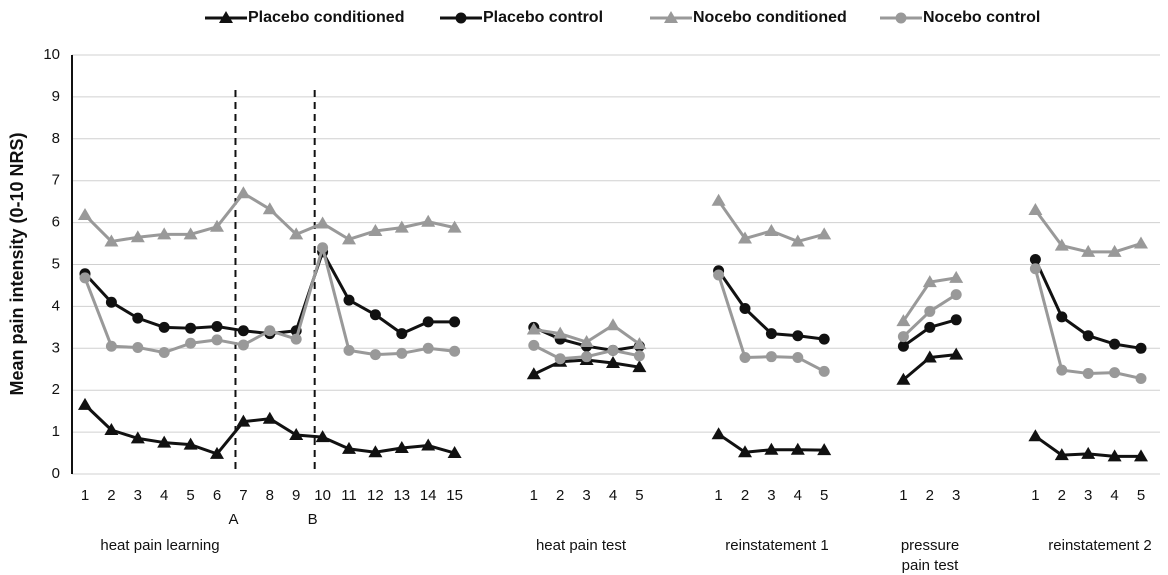  Describe the element at coordinates (581, 545) in the screenshot. I see `group-label: heat pain test` at that location.